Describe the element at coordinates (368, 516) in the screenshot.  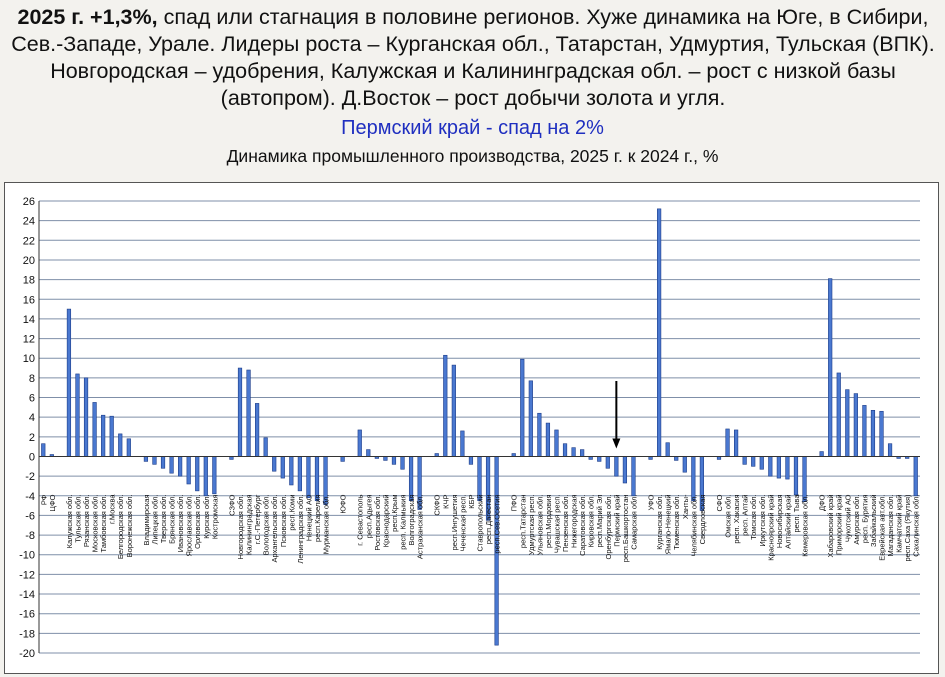
I see `category-label: респ.Адыгея` at that location.